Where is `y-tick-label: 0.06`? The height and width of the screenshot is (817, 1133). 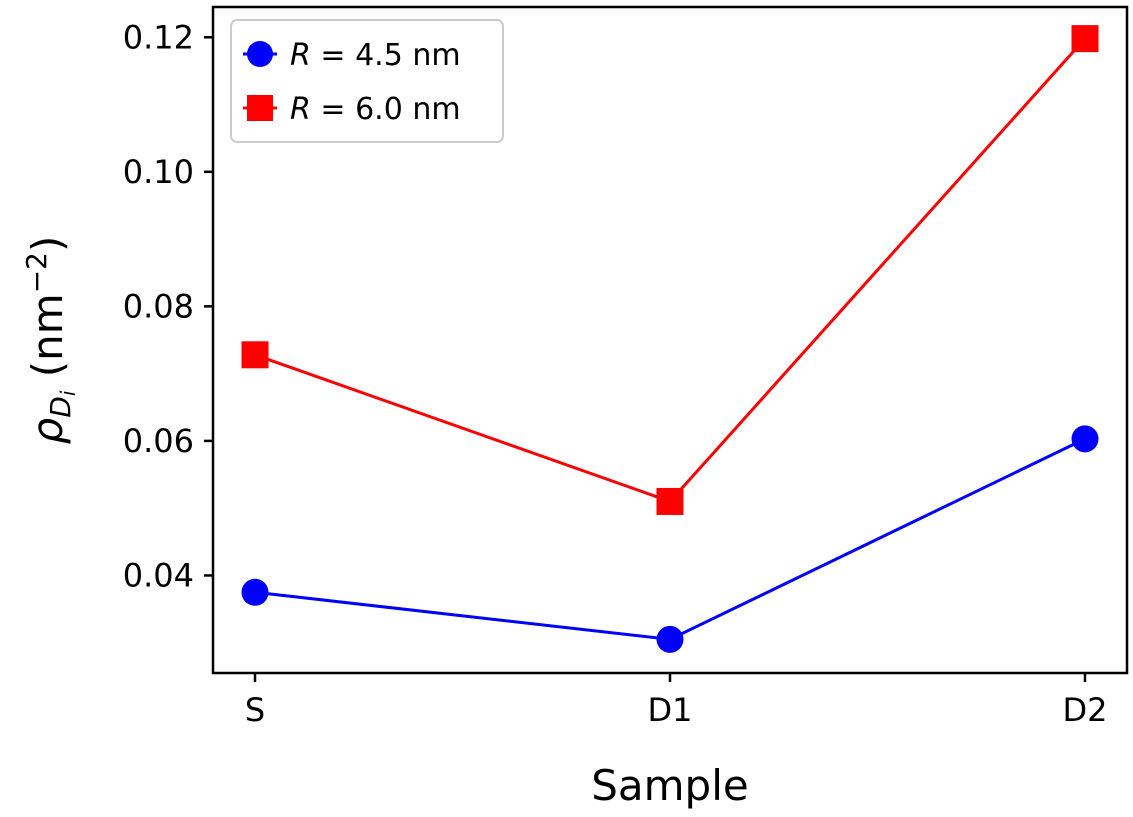
y-tick-label: 0.06 is located at coordinates (158, 441).